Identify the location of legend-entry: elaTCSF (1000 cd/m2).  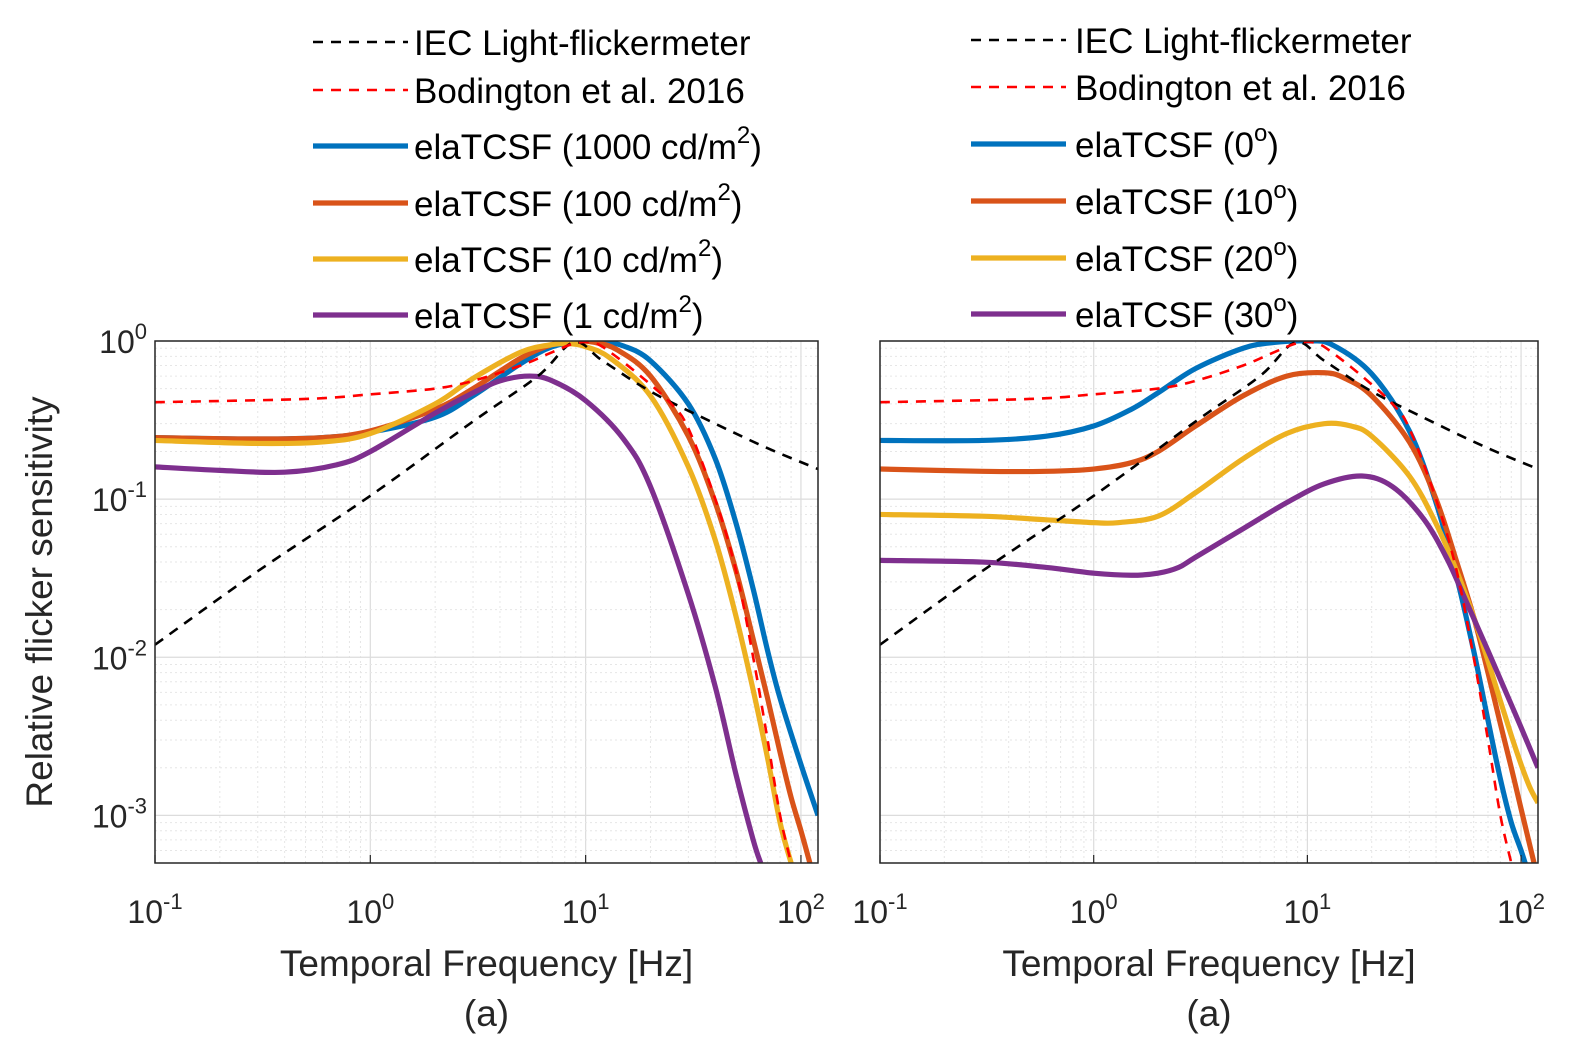
(588, 144).